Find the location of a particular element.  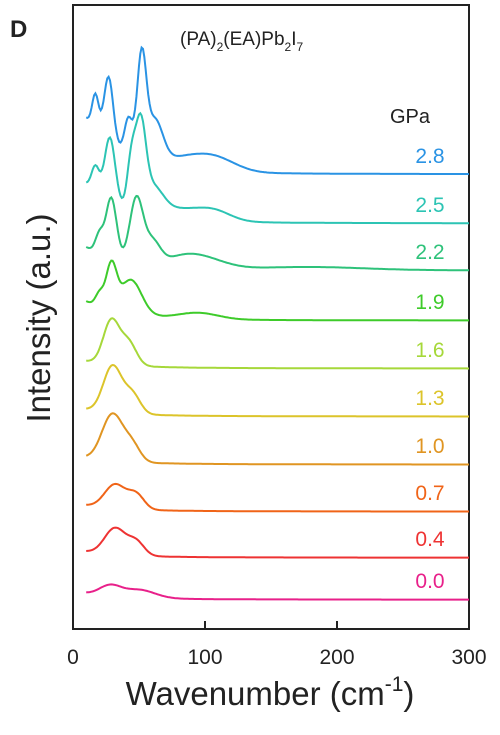

series-line-2.8 is located at coordinates (277, 110).